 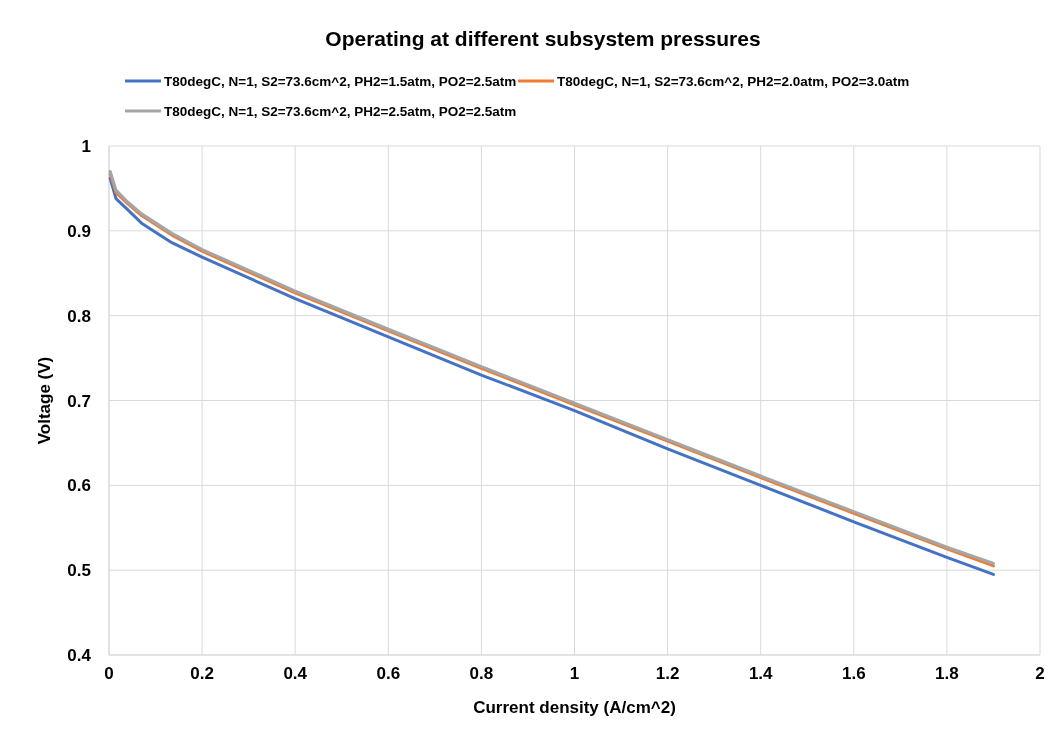 What do you see at coordinates (574, 707) in the screenshot?
I see `x-axis-title: Current density (A/cm^2)` at bounding box center [574, 707].